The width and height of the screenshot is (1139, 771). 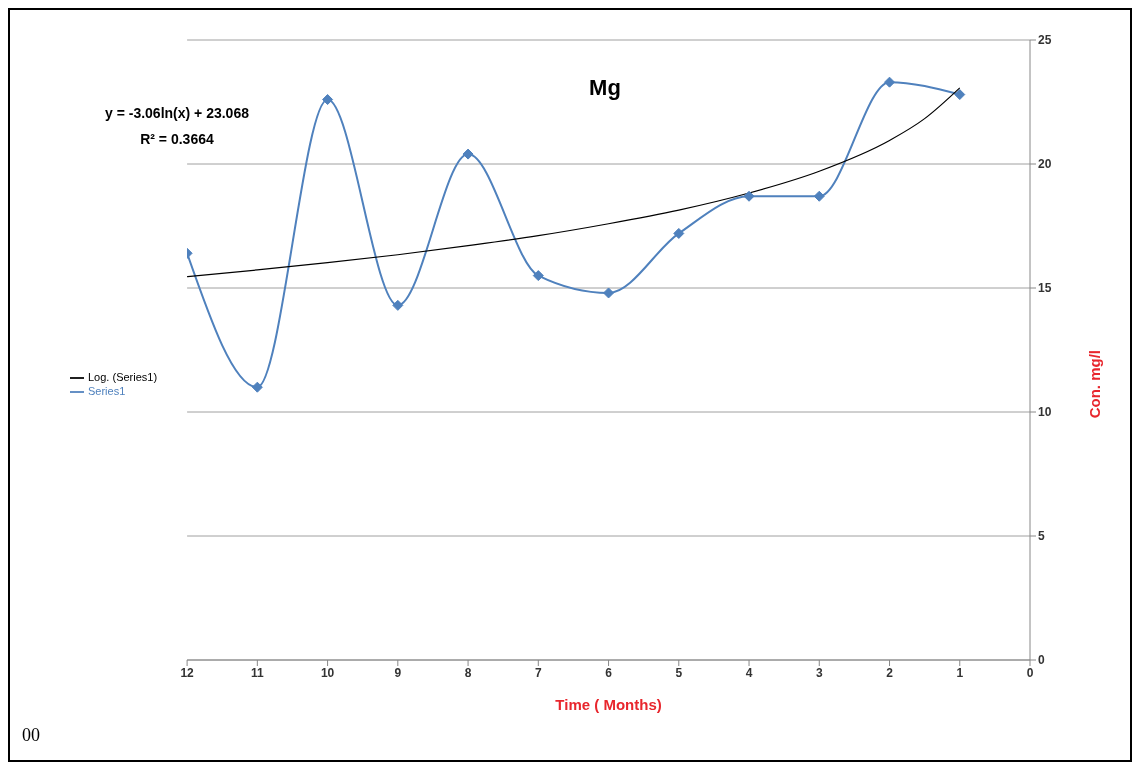 I want to click on x-tick-label: 11, so click(x=257, y=672).